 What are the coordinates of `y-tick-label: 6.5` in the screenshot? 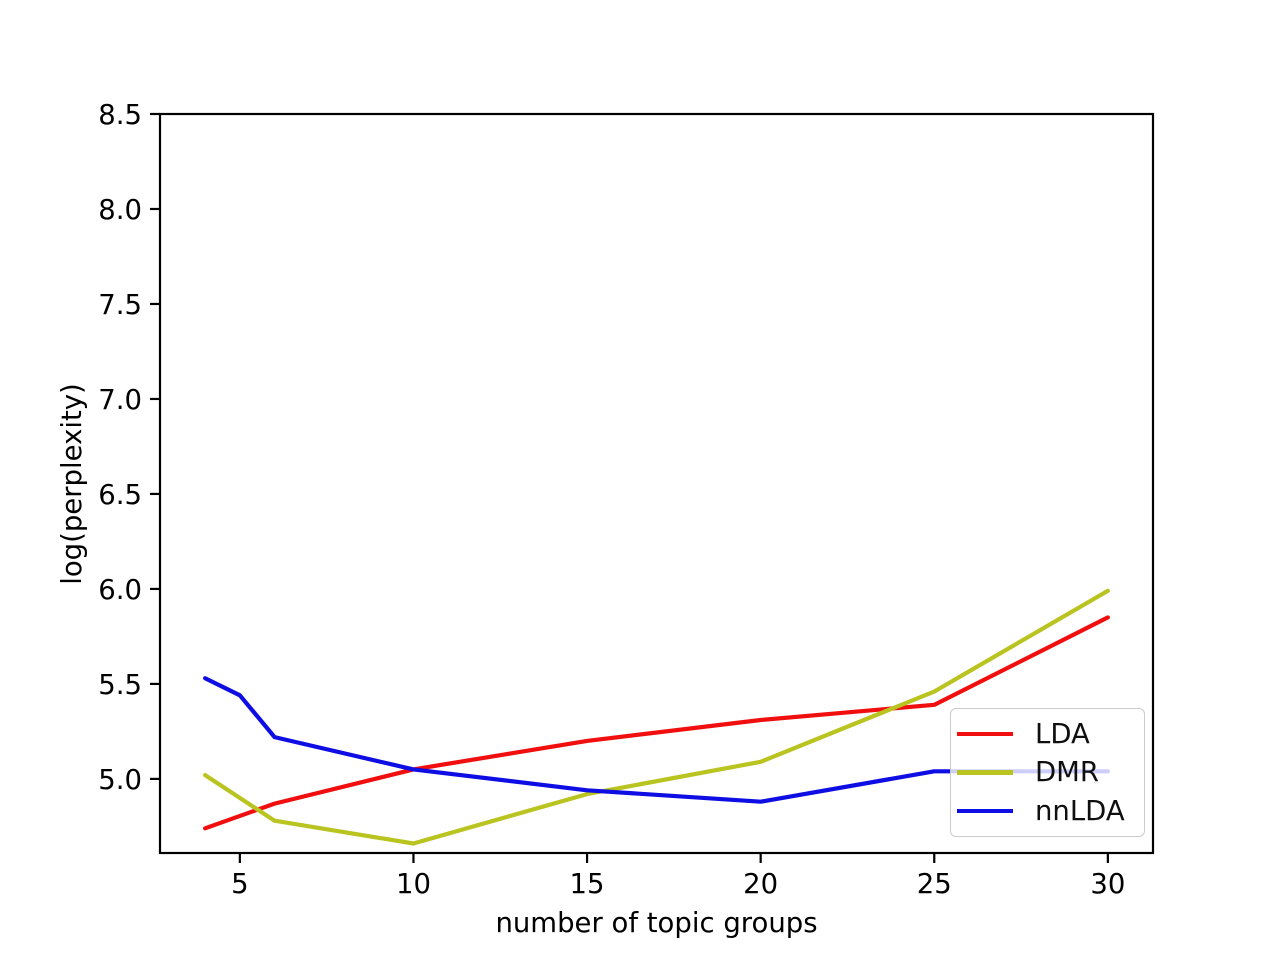 It's located at (120, 495).